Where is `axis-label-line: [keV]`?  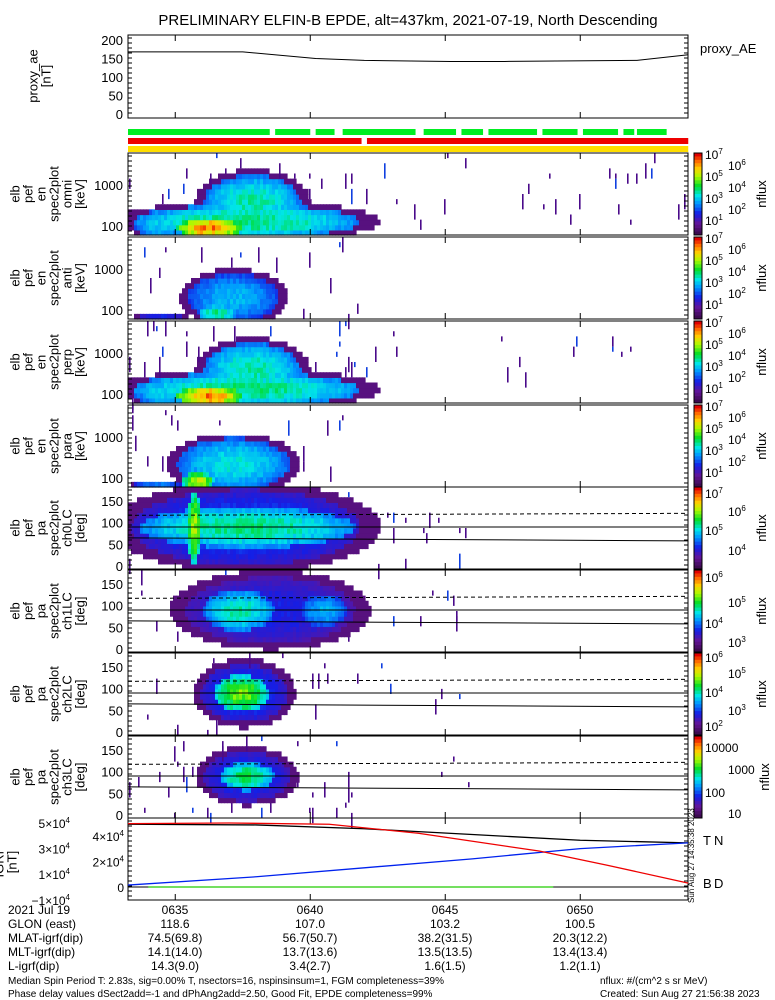
axis-label-line: [keV] is located at coordinates (80, 362).